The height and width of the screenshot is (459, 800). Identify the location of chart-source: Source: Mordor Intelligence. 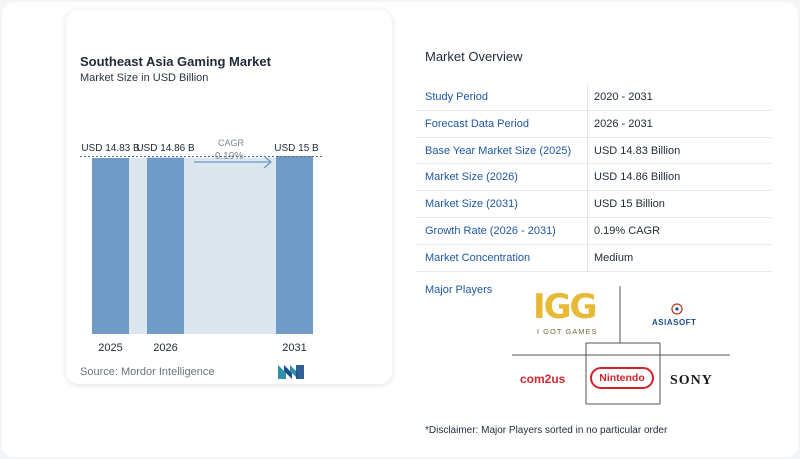
(147, 372).